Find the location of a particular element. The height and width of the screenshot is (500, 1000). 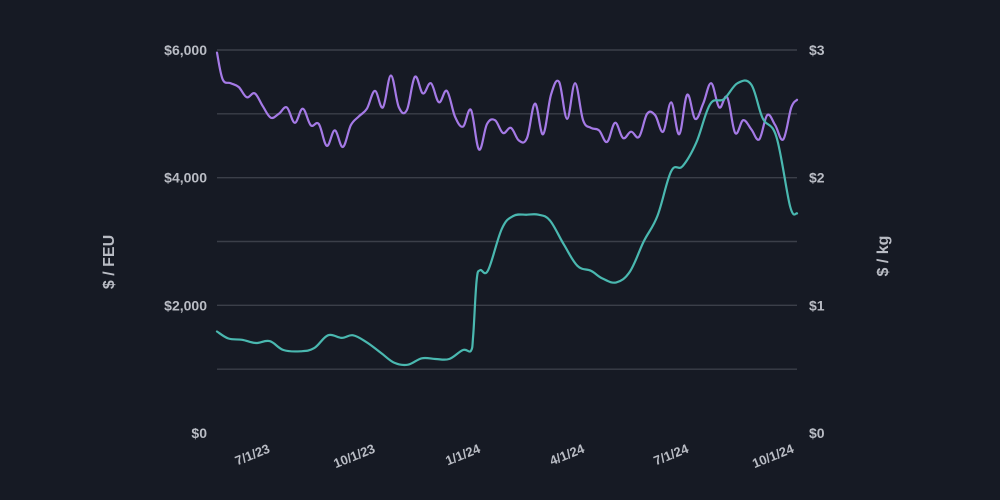

x-tick-label: 10/1/23 is located at coordinates (354, 456).